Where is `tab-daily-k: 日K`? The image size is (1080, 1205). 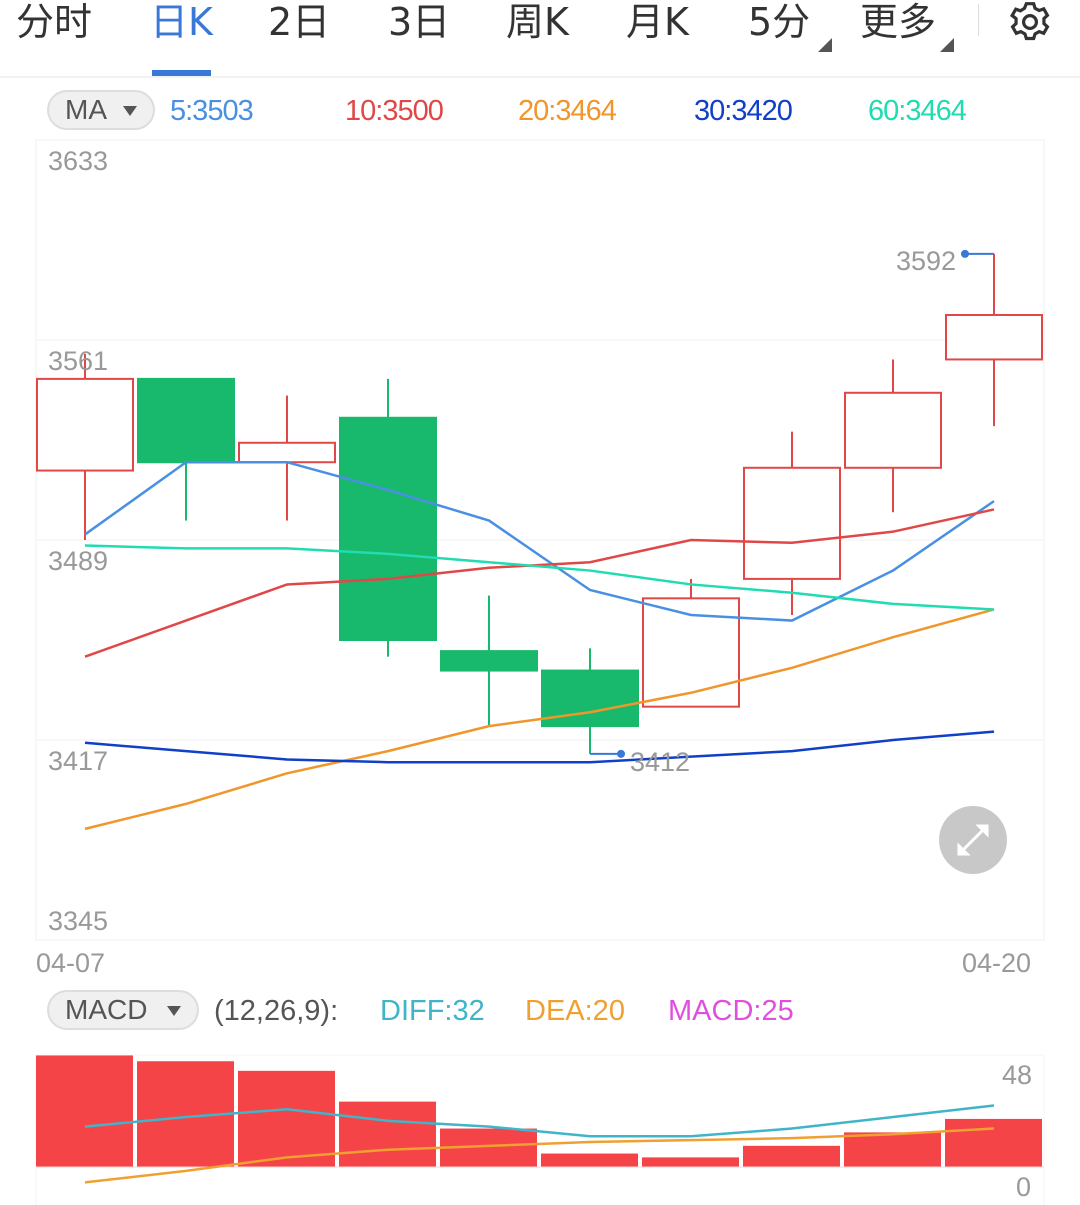 tab-daily-k: 日K is located at coordinates (181, 38).